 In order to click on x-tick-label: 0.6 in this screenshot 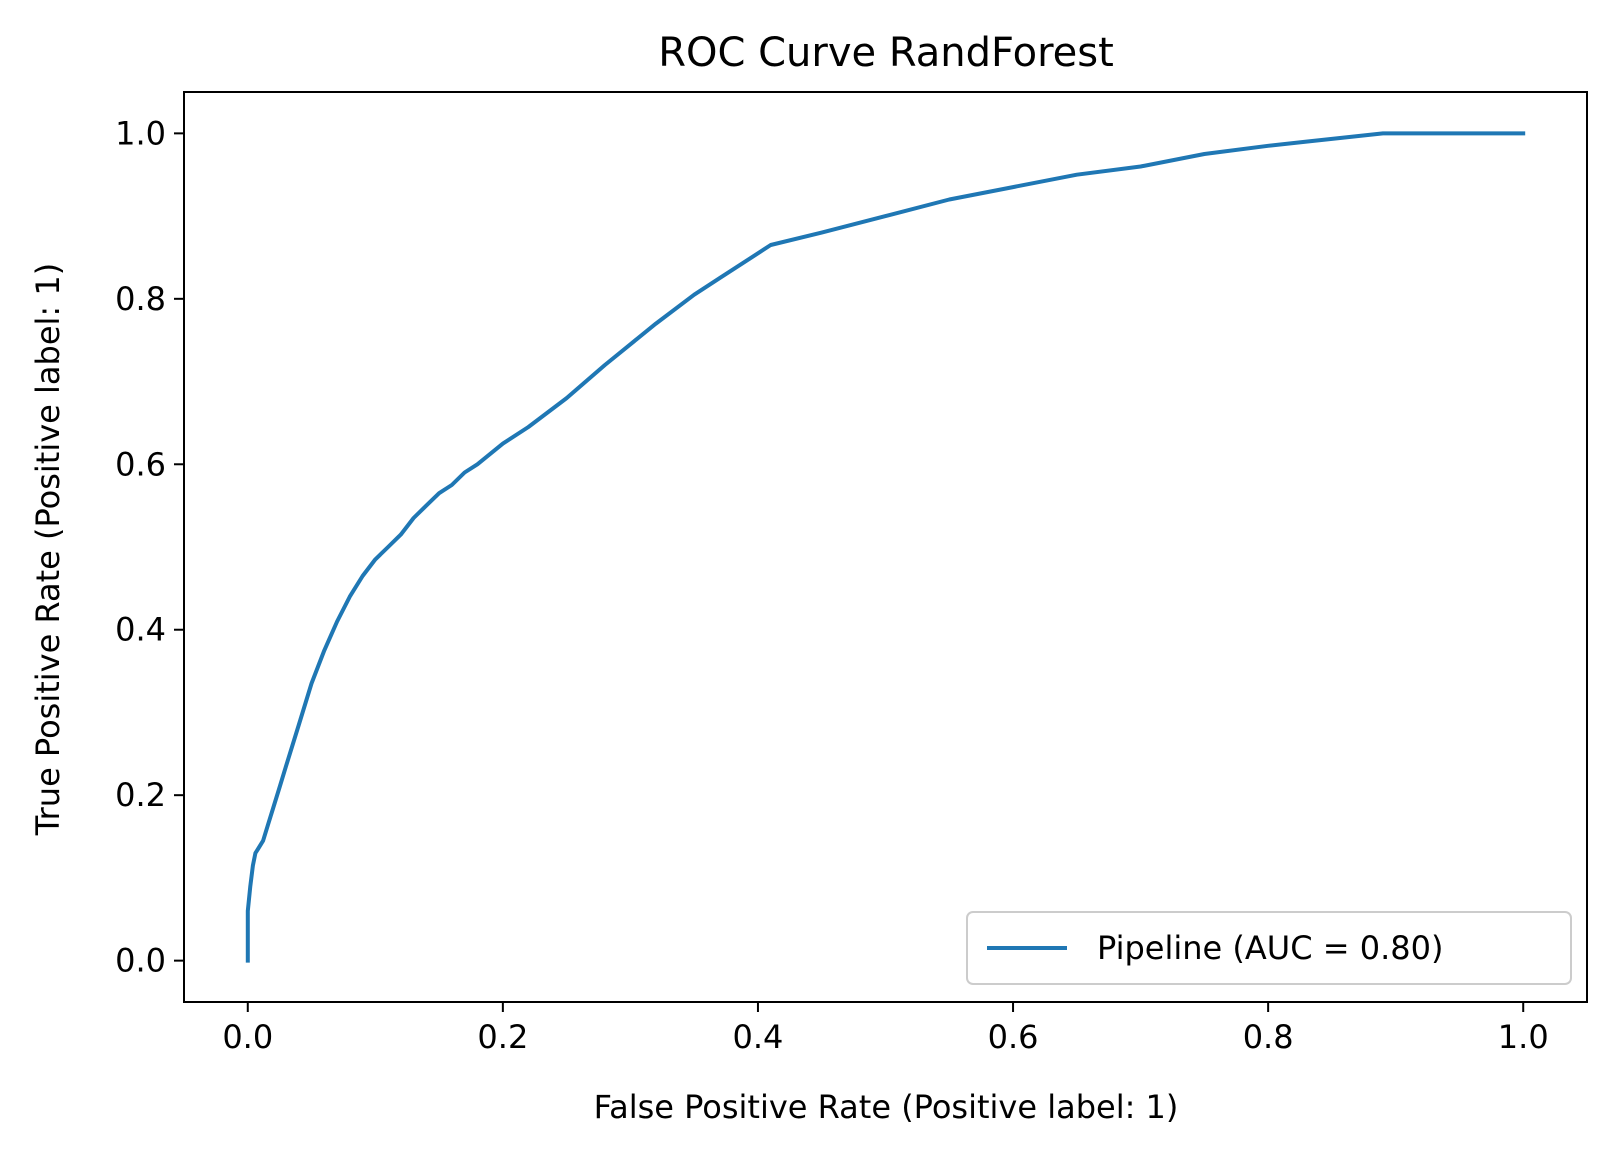, I will do `click(1013, 1037)`.